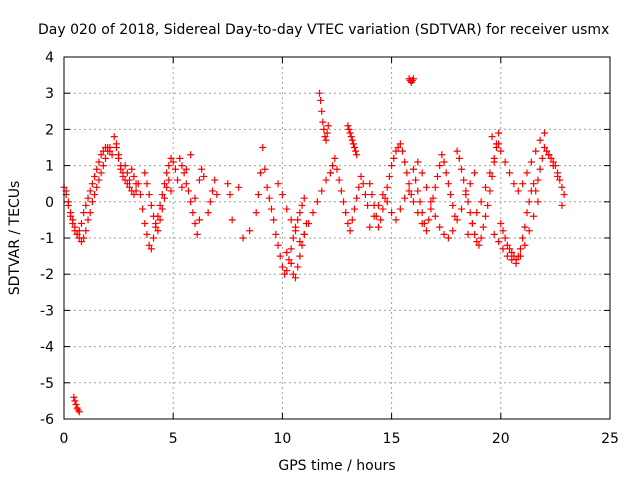  What do you see at coordinates (336, 466) in the screenshot?
I see `x-axis-label: GPS time / hours` at bounding box center [336, 466].